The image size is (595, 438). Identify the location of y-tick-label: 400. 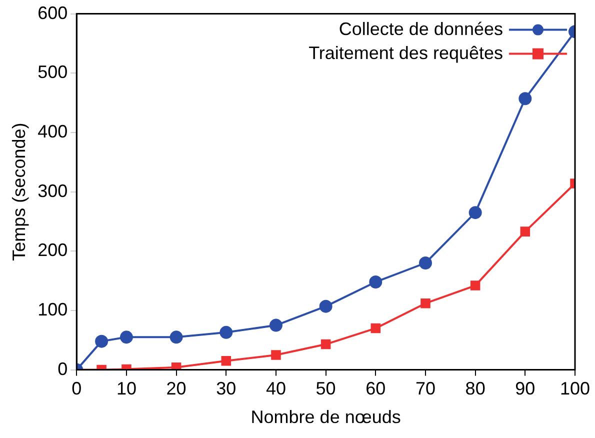
(53, 131).